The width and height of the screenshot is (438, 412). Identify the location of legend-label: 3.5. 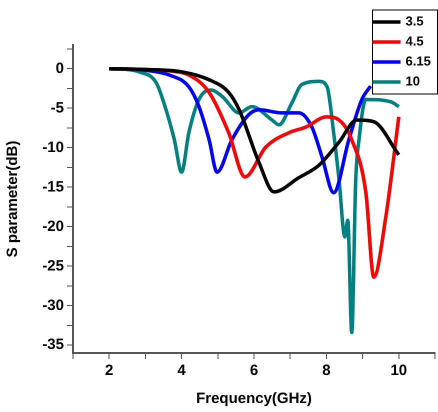
(415, 21).